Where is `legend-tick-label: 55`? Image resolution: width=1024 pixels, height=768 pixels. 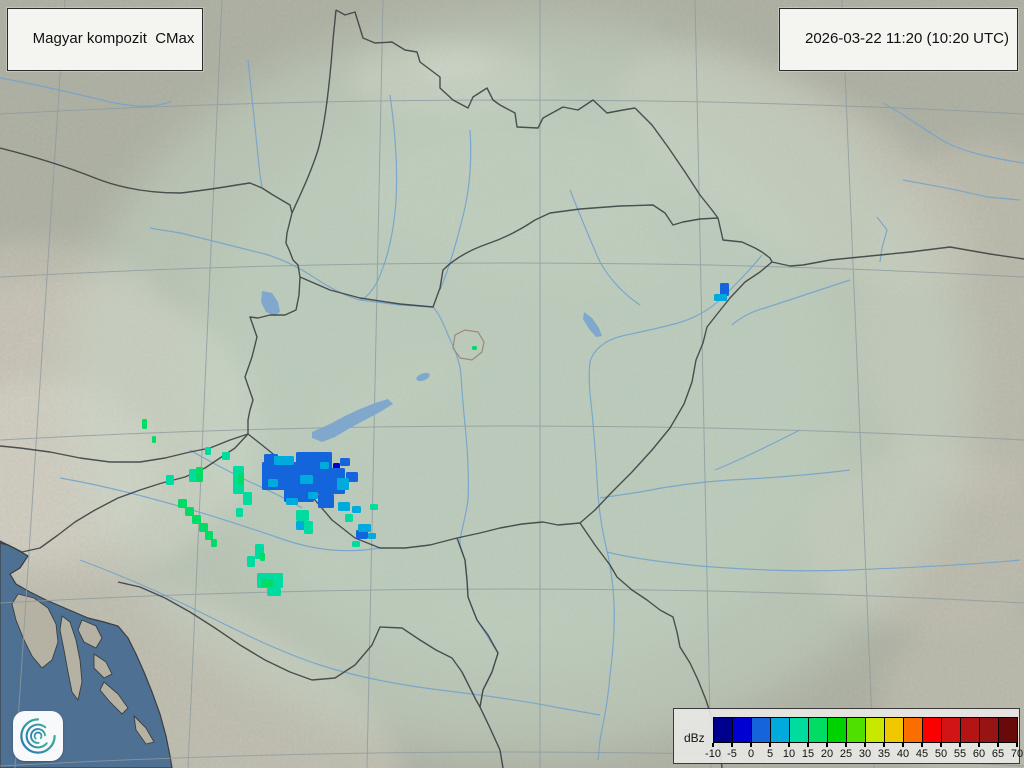
legend-tick-label: 55 is located at coordinates (960, 754).